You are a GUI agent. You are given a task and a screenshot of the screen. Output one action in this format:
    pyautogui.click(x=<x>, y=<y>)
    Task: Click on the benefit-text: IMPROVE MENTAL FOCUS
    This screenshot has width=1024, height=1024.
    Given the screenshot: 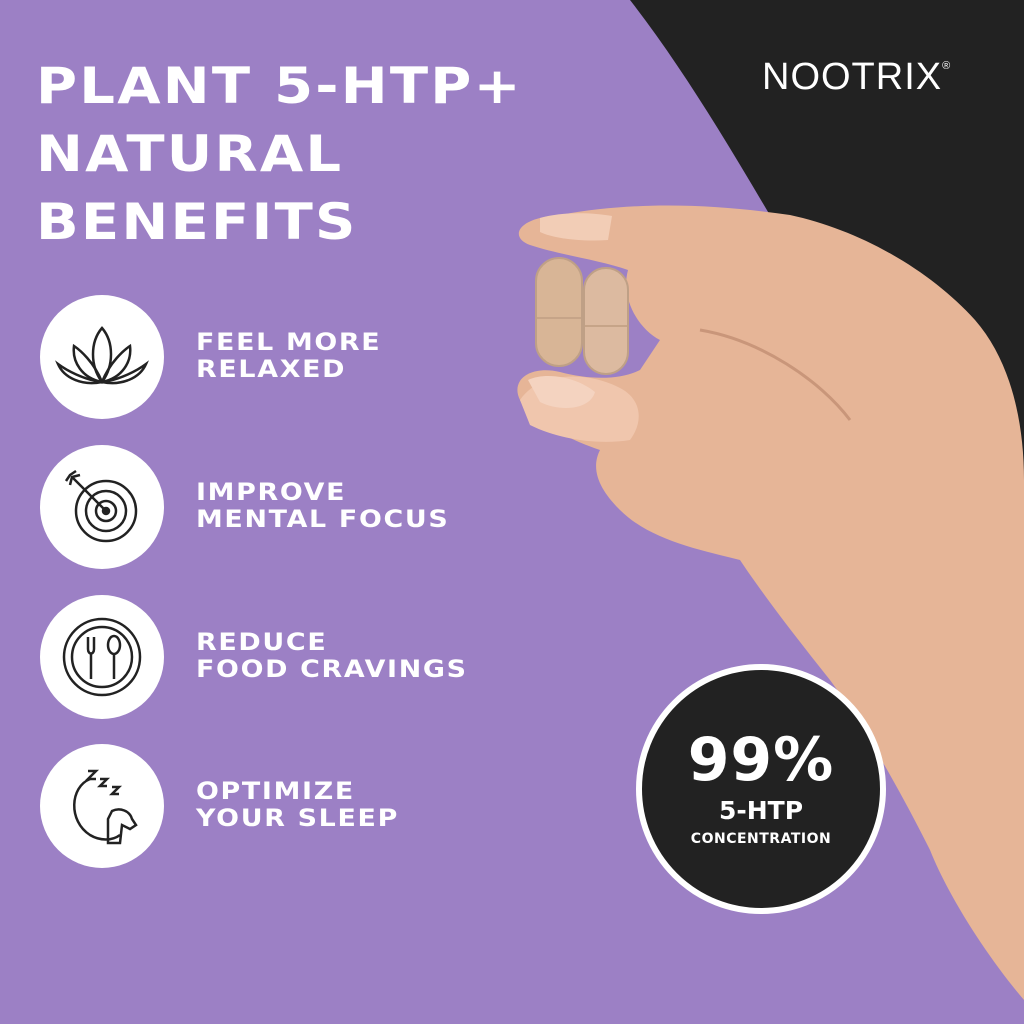 What is the action you would take?
    pyautogui.click(x=322, y=506)
    